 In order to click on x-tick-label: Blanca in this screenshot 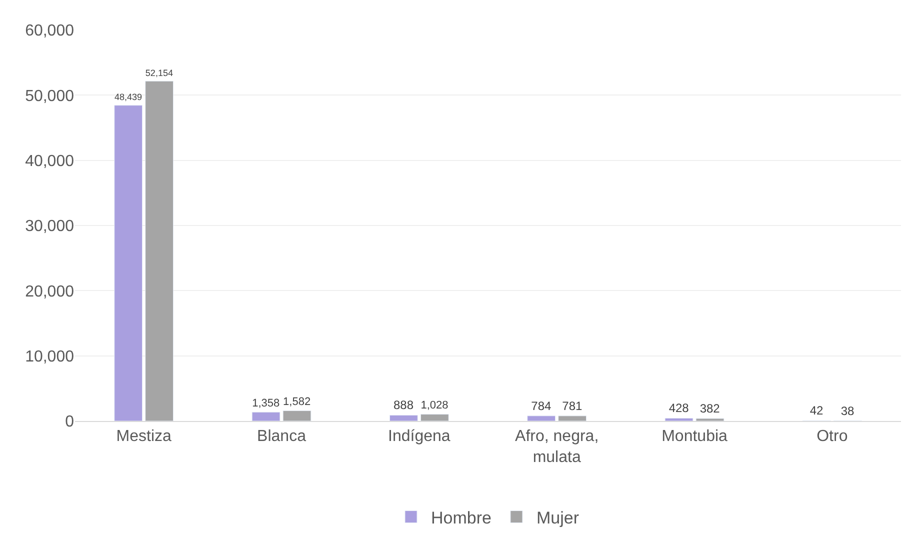, I will do `click(281, 437)`.